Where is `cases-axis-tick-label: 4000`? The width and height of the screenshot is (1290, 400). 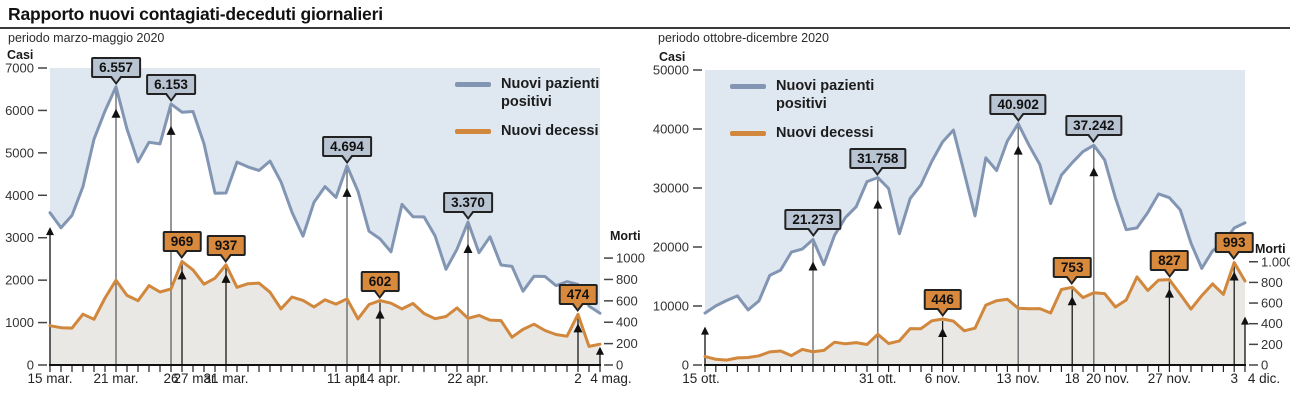
cases-axis-tick-label: 4000 is located at coordinates (19, 195).